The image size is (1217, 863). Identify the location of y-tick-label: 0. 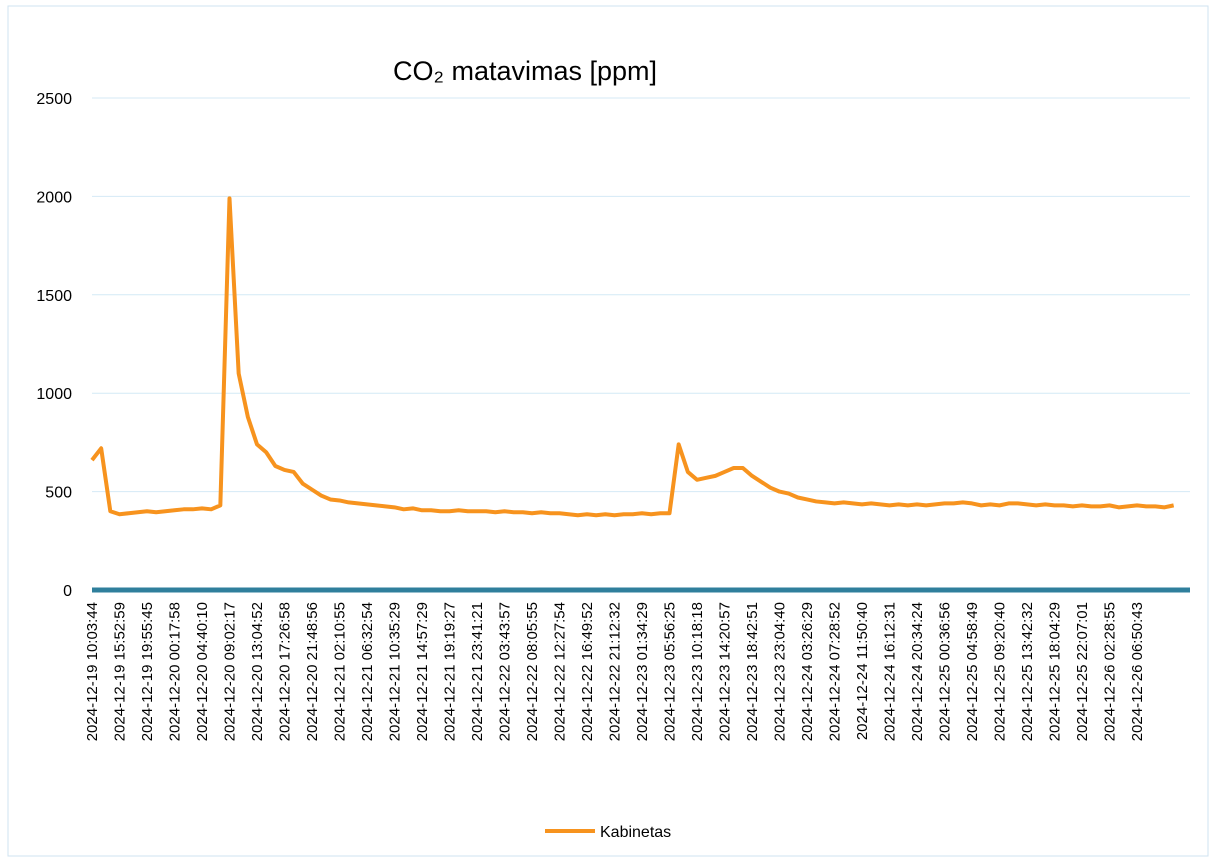
(67, 591).